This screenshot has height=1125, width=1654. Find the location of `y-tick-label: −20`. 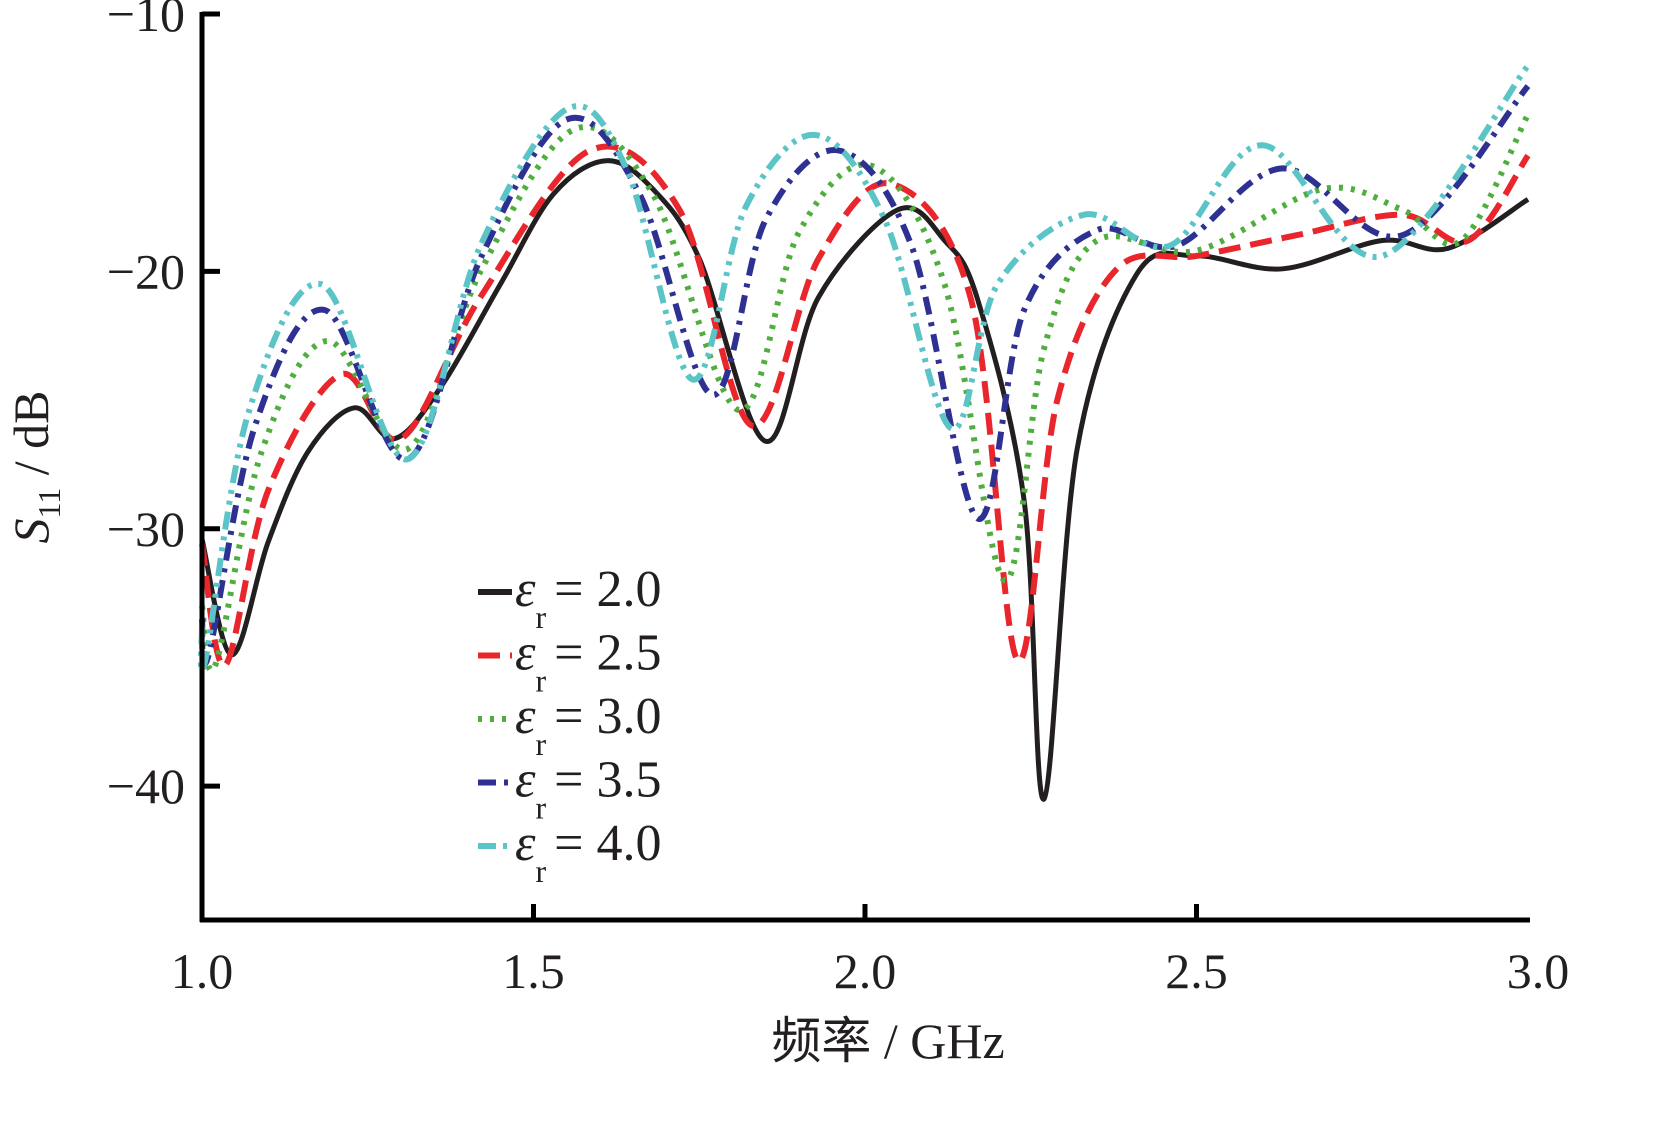

y-tick-label: −20 is located at coordinates (146, 271).